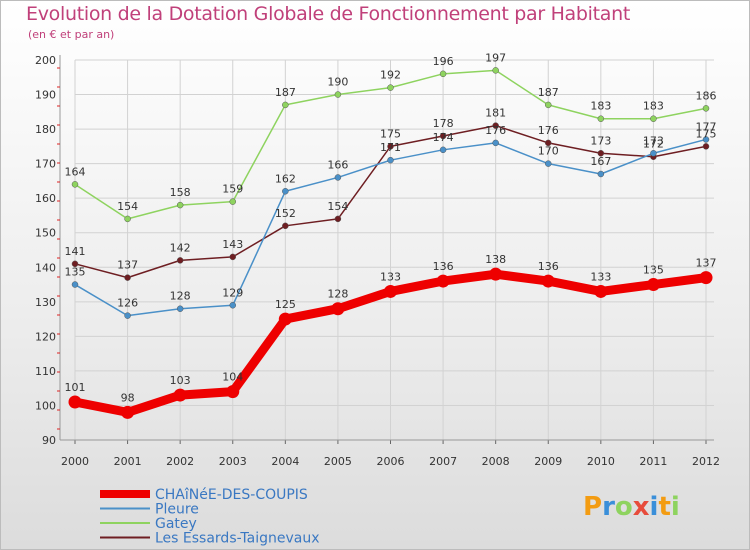 This screenshot has width=750, height=550. I want to click on data-label-pleure: 176, so click(495, 130).